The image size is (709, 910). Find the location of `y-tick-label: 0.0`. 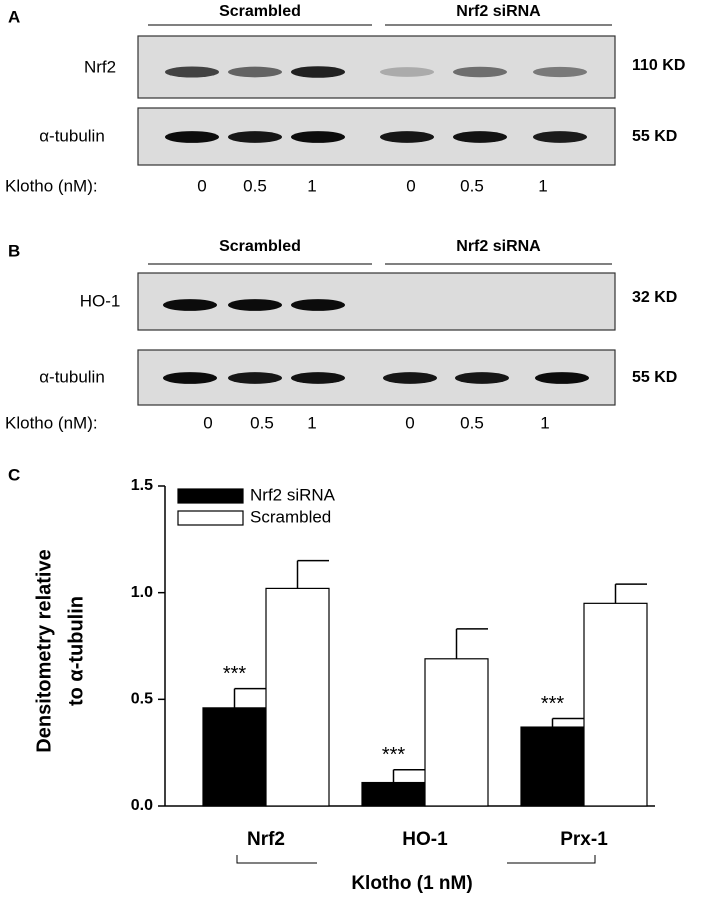

y-tick-label: 0.0 is located at coordinates (142, 805).